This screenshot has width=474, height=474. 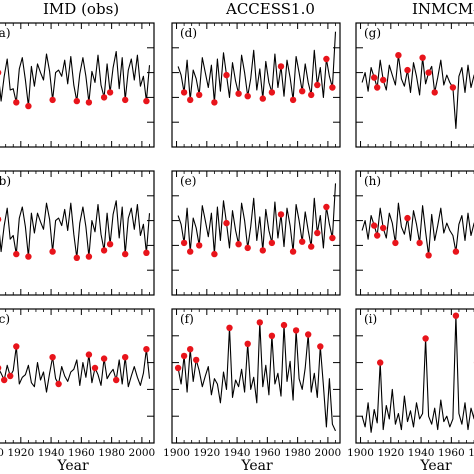 What do you see at coordinates (72, 466) in the screenshot?
I see `x-axis-label-left: Year` at bounding box center [72, 466].